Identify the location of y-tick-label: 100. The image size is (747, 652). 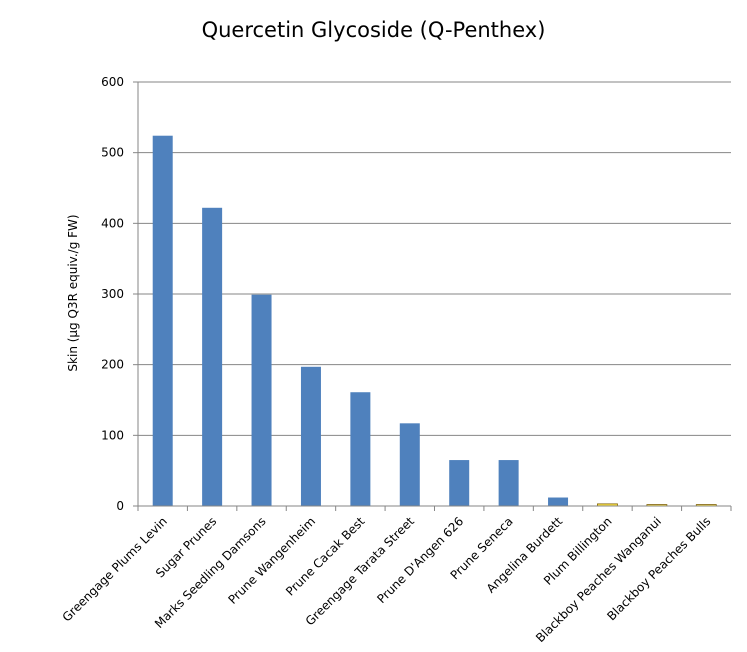
(112, 435).